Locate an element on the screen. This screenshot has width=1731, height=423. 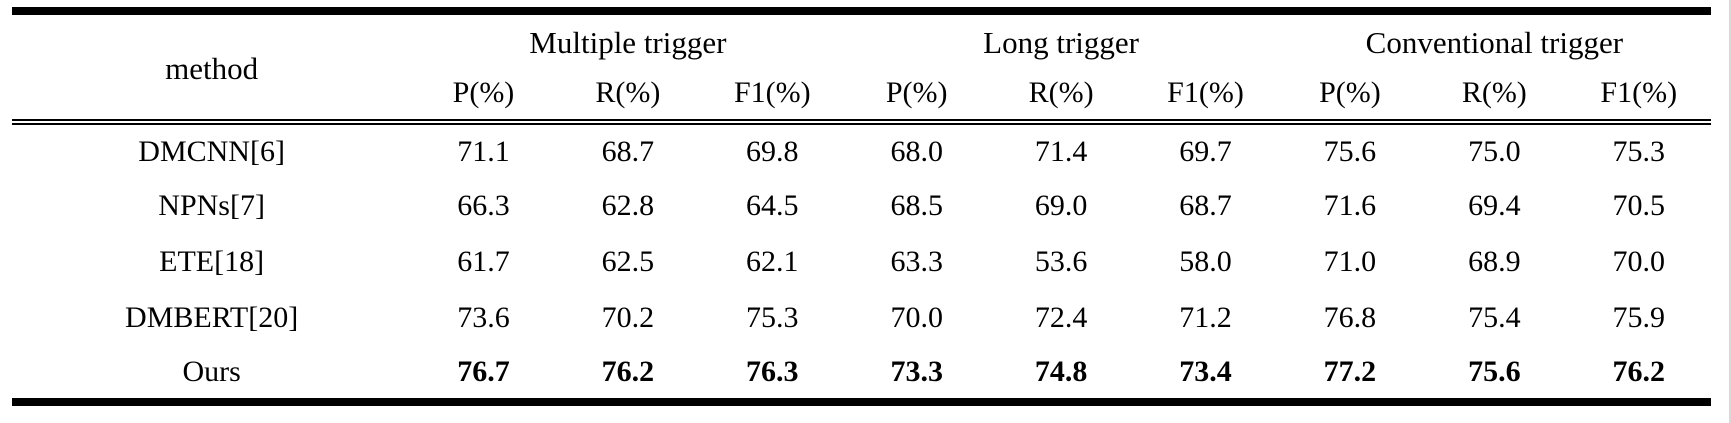
metric-cell: 71.6 is located at coordinates (1350, 205).